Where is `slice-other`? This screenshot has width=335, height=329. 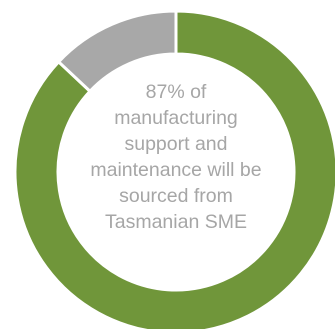 slice-other is located at coordinates (117, 51).